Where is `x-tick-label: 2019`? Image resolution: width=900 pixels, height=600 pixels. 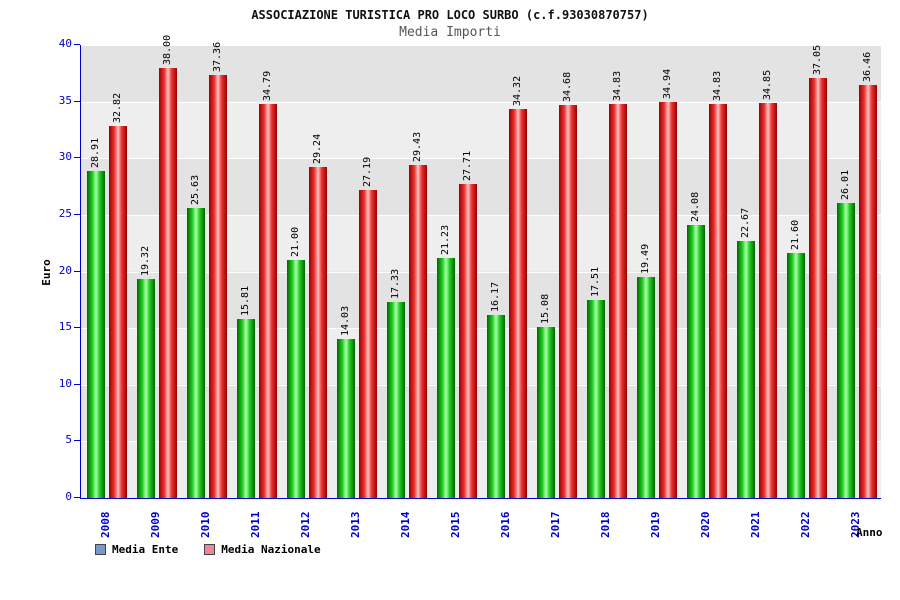
x-tick-label: 2019 is located at coordinates (655, 525).